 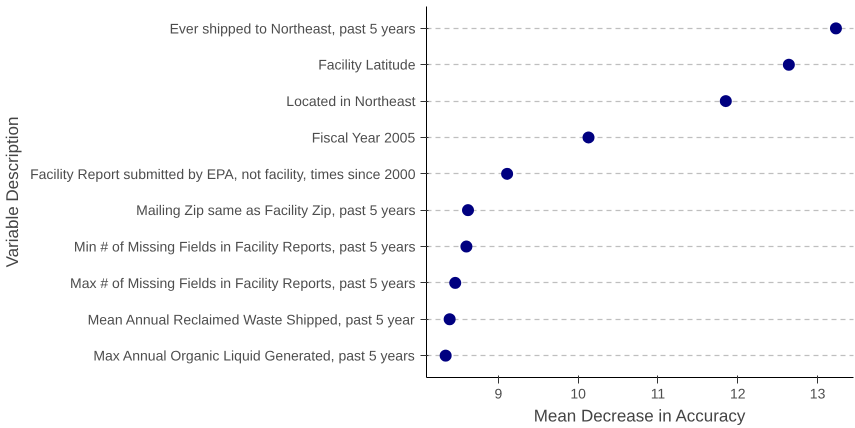 What do you see at coordinates (252, 319) in the screenshot?
I see `y-tick-label: Mean Annual Reclaimed Waste Shipped, past 5 year` at bounding box center [252, 319].